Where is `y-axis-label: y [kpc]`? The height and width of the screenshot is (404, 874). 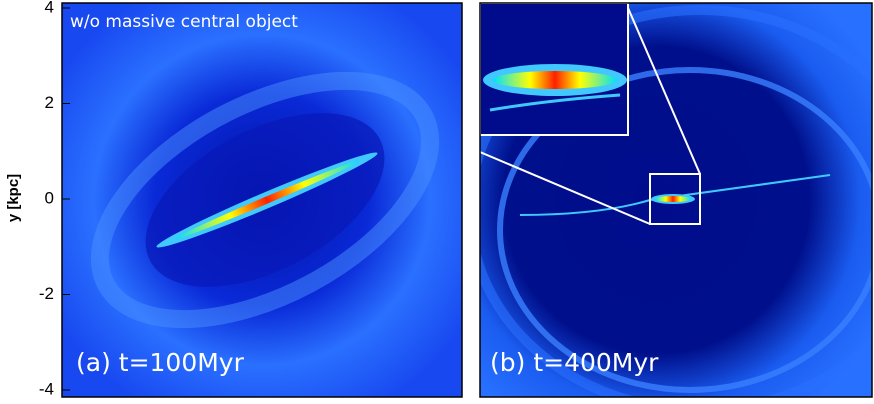 y-axis-label: y [kpc] is located at coordinates (13, 198).